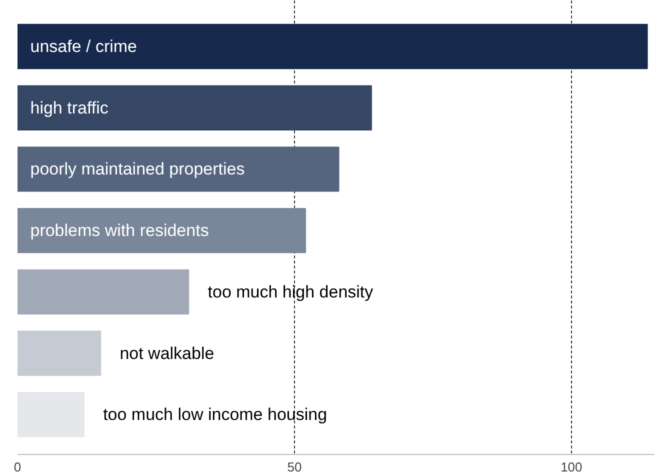 Image resolution: width=657 pixels, height=474 pixels. What do you see at coordinates (291, 292) in the screenshot?
I see `y-tick-label: too much high density` at bounding box center [291, 292].